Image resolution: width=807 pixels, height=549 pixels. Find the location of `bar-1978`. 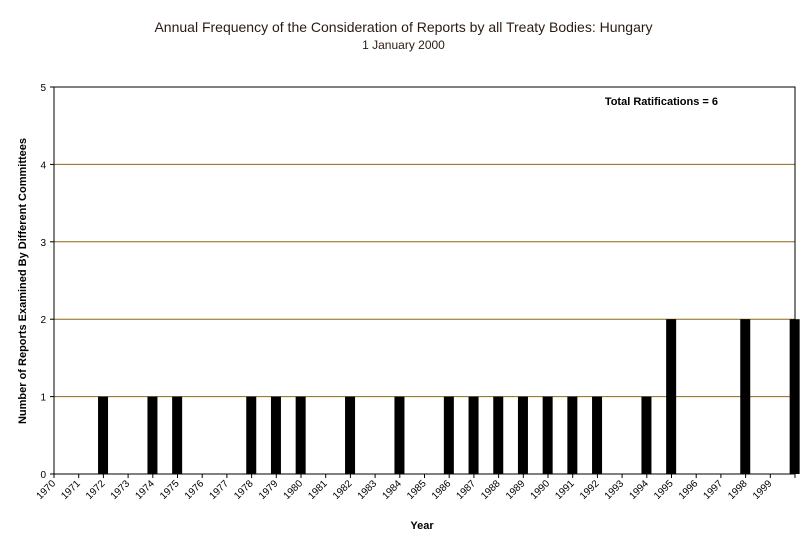

bar-1978 is located at coordinates (275, 435).